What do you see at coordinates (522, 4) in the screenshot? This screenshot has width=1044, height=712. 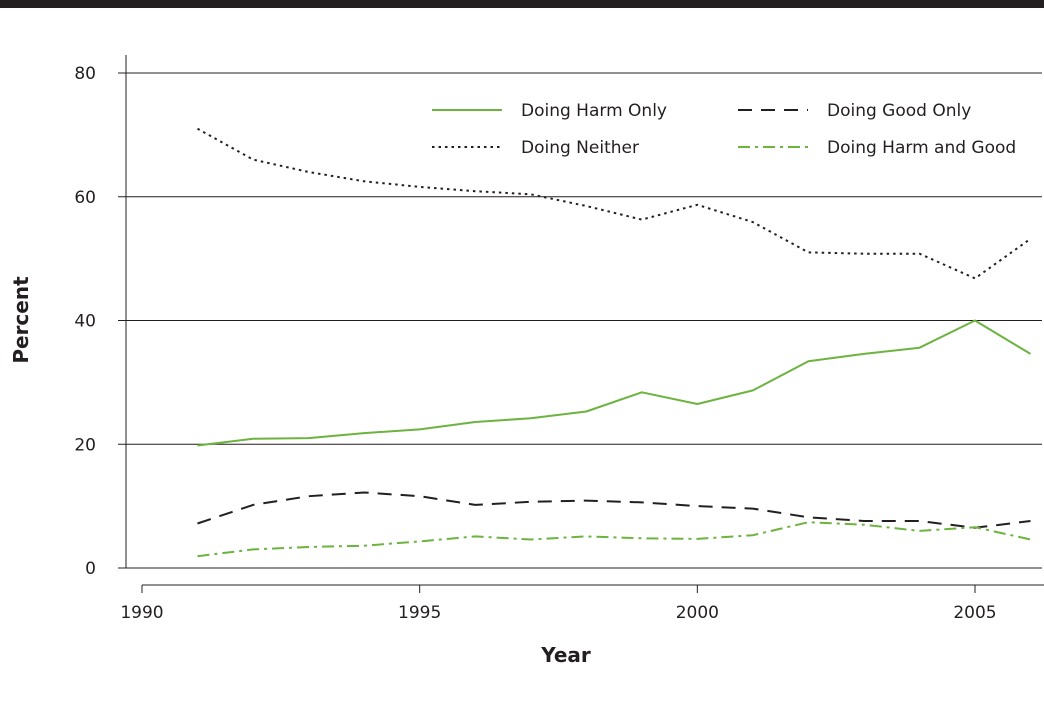 I see `top-rule` at bounding box center [522, 4].